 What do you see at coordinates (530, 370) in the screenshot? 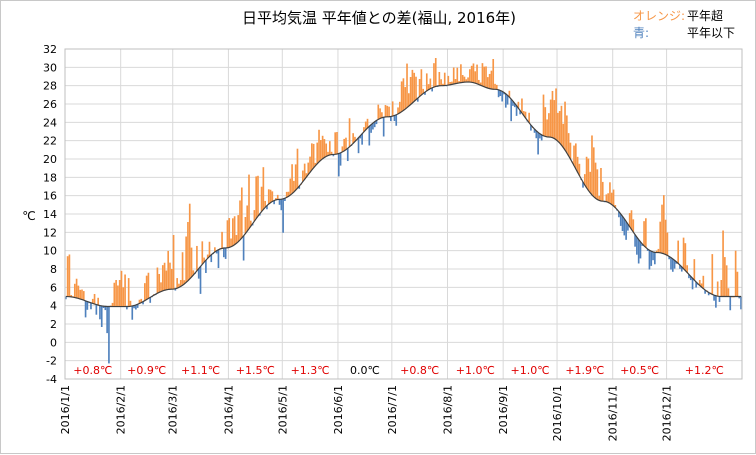
I see `monthly-anomaly-label: +1.0℃` at bounding box center [530, 370].